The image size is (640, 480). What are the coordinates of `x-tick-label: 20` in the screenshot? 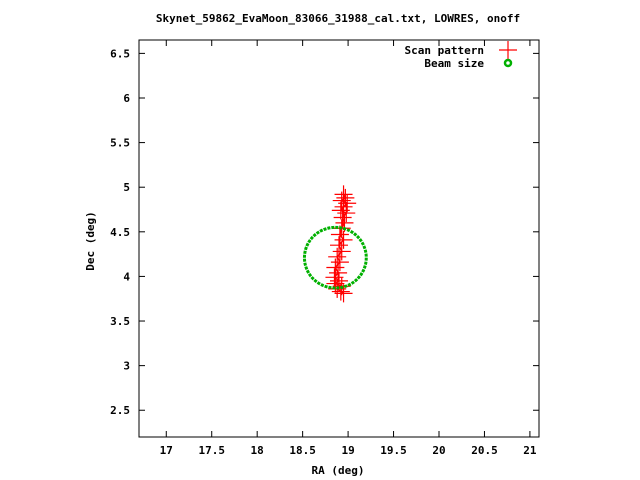 It's located at (438, 450).